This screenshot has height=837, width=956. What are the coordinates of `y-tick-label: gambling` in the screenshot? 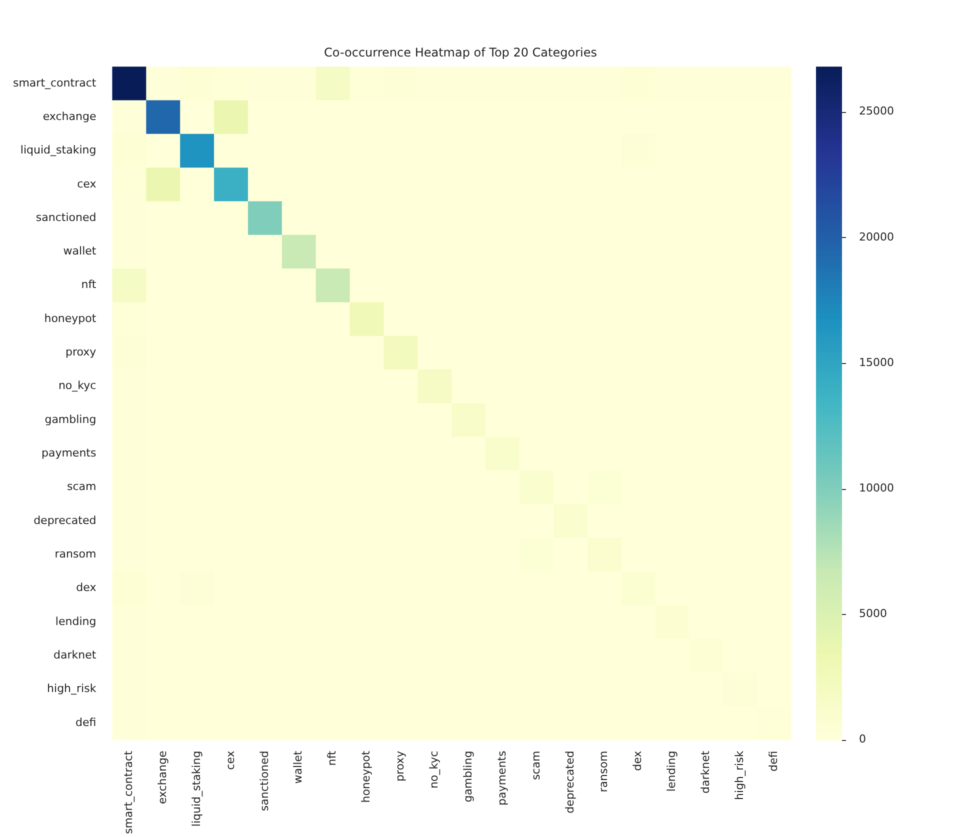 It's located at (70, 419).